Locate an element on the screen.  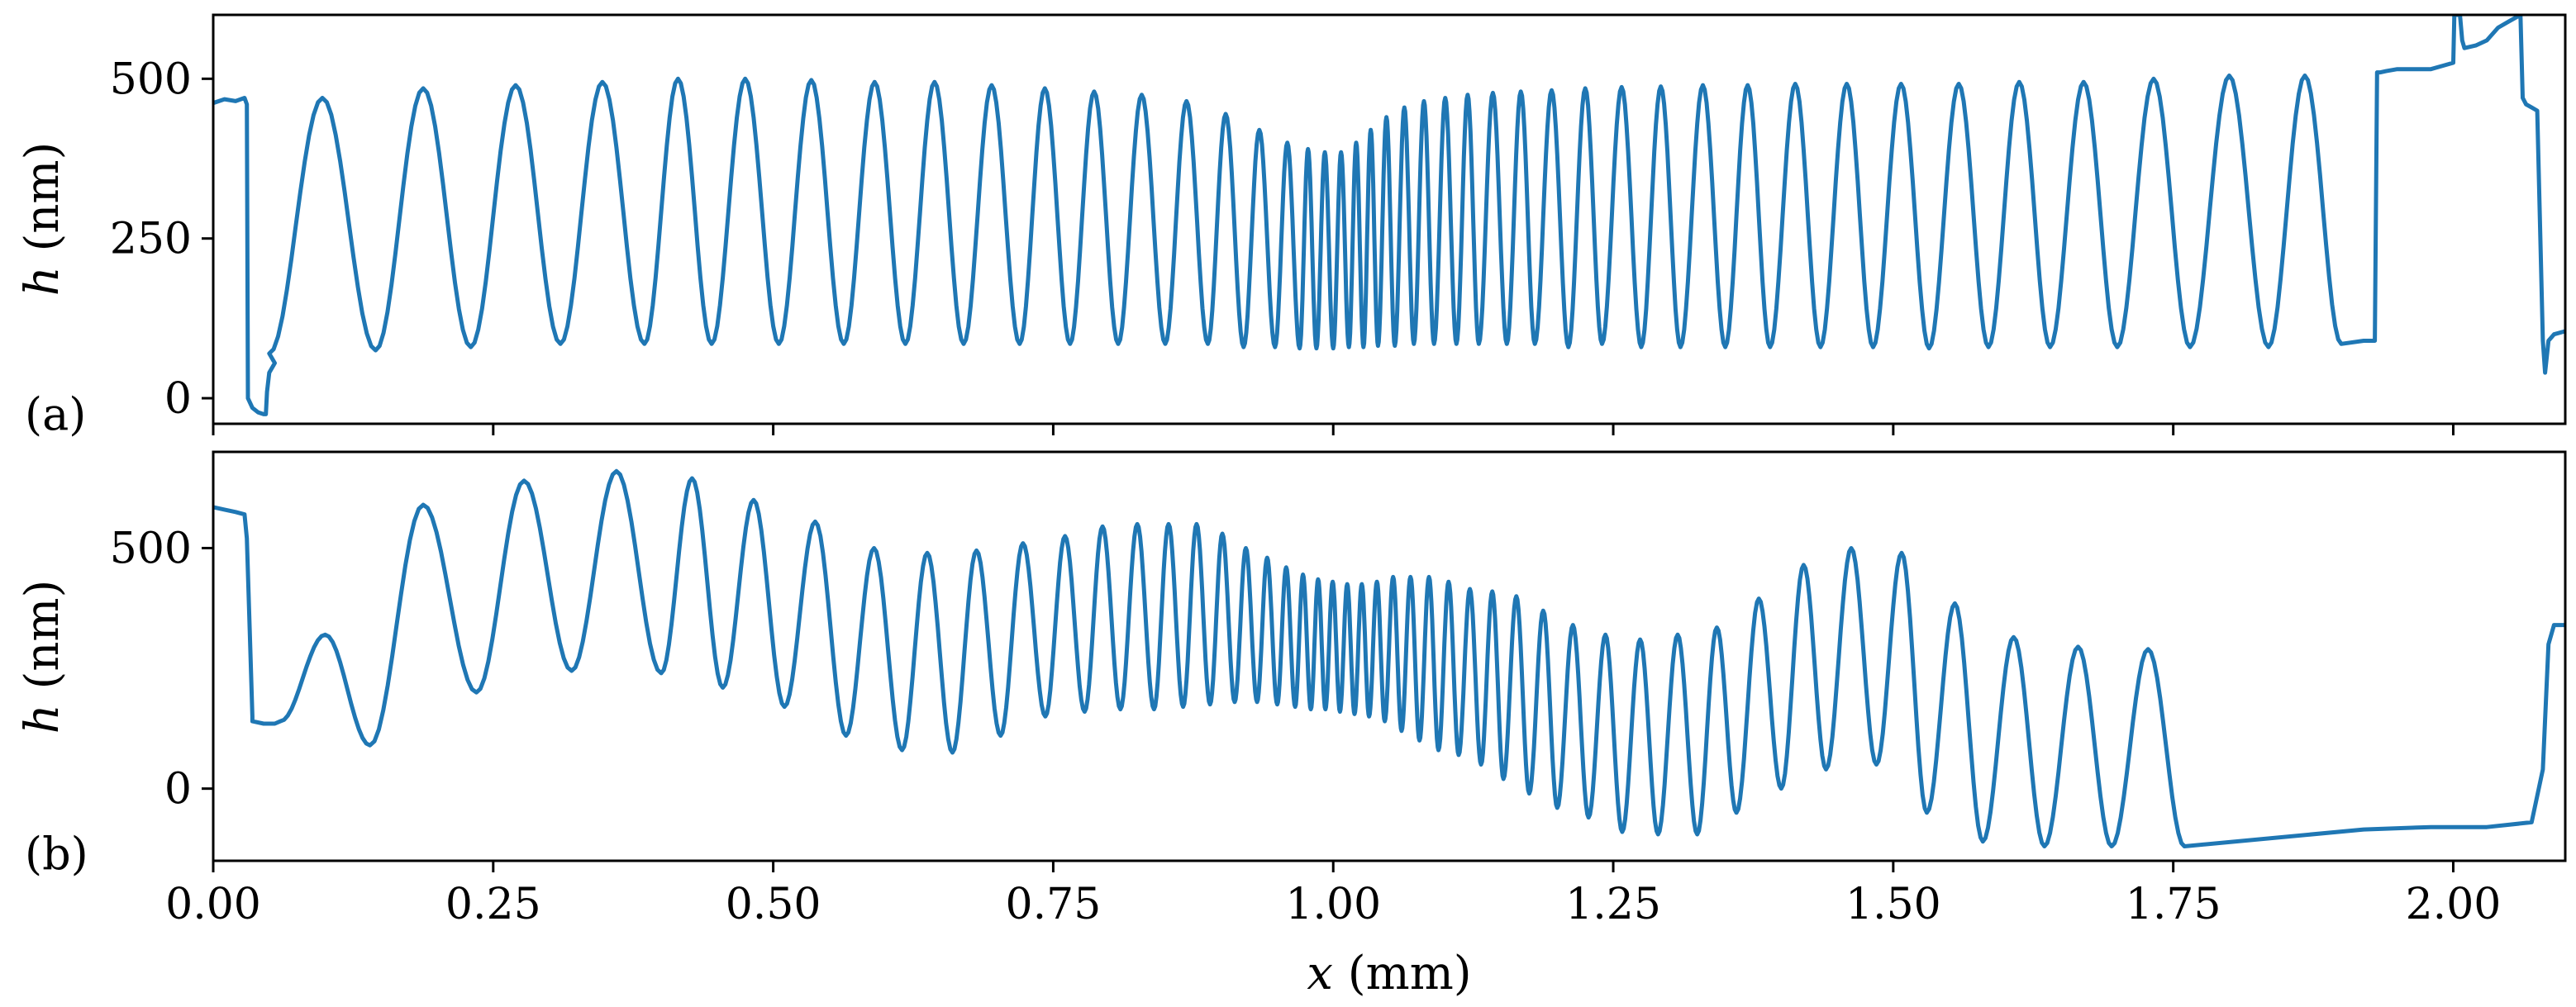
panel-a-x-ticks is located at coordinates (1334, 429).